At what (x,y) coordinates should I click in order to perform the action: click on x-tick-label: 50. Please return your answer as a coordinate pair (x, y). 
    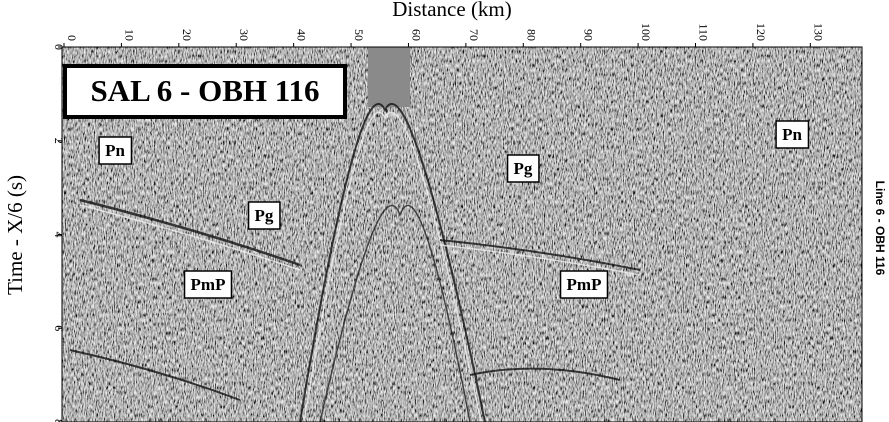
    Looking at the image, I should click on (359, 35).